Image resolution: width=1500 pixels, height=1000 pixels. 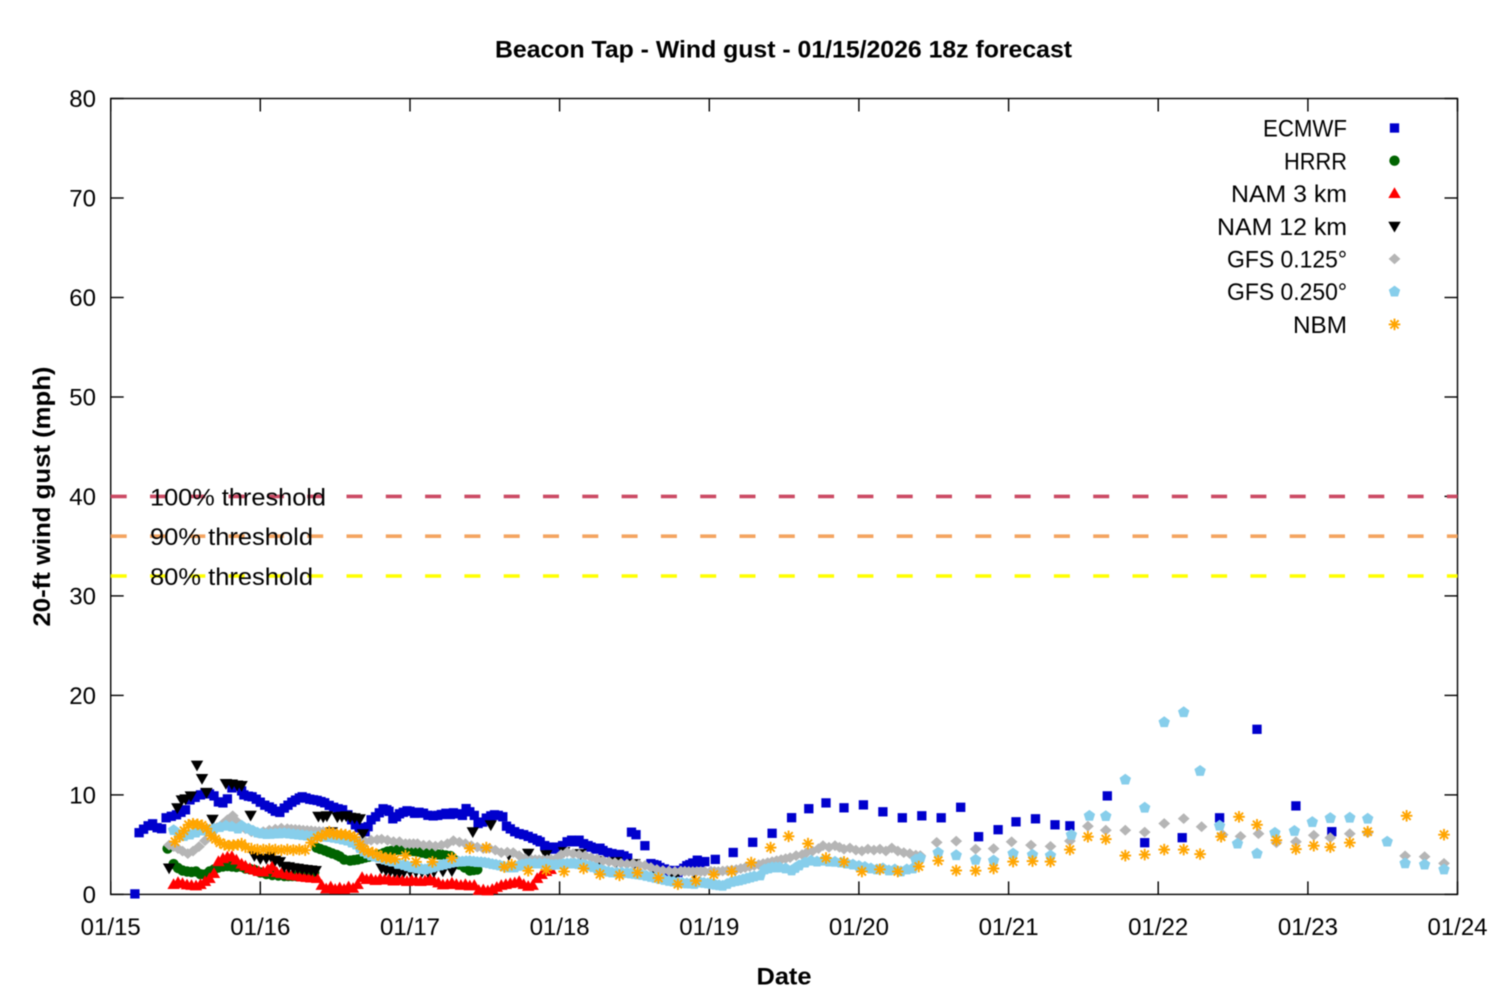 What do you see at coordinates (82, 696) in the screenshot?
I see `svg-text: 20` at bounding box center [82, 696].